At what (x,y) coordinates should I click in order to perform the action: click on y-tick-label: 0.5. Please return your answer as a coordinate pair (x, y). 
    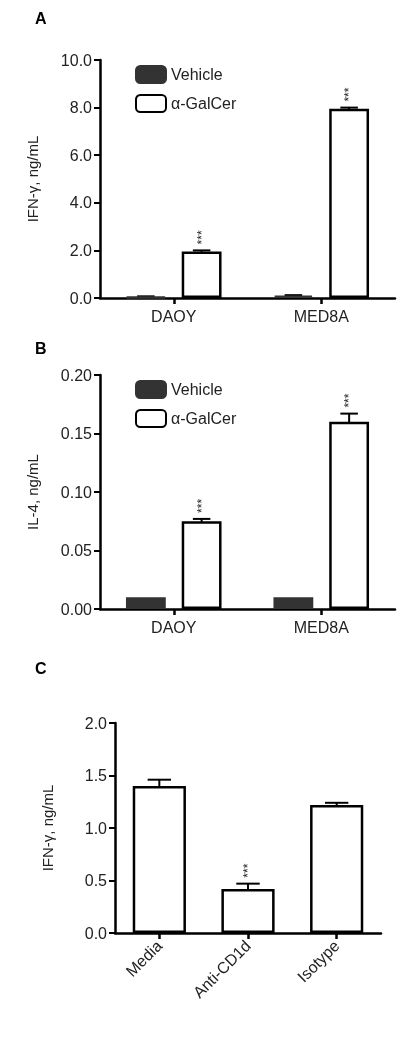
    Looking at the image, I should click on (96, 880).